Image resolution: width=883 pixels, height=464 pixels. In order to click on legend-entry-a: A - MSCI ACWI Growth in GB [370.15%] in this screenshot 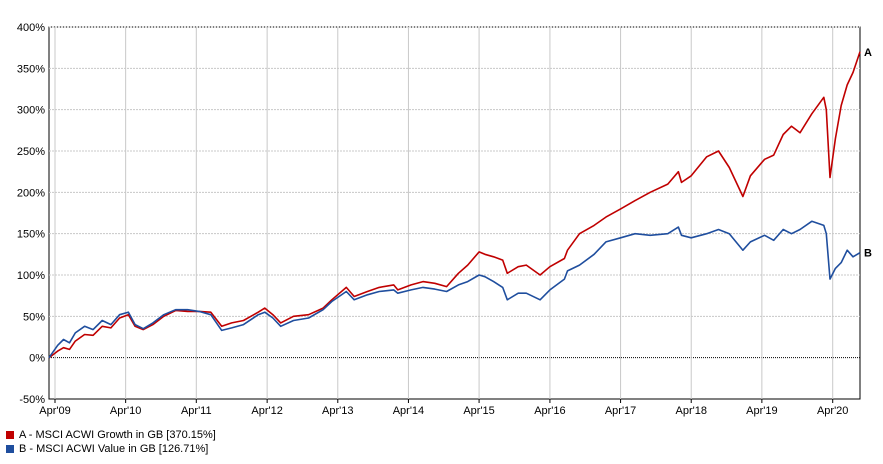, I will do `click(111, 435)`.